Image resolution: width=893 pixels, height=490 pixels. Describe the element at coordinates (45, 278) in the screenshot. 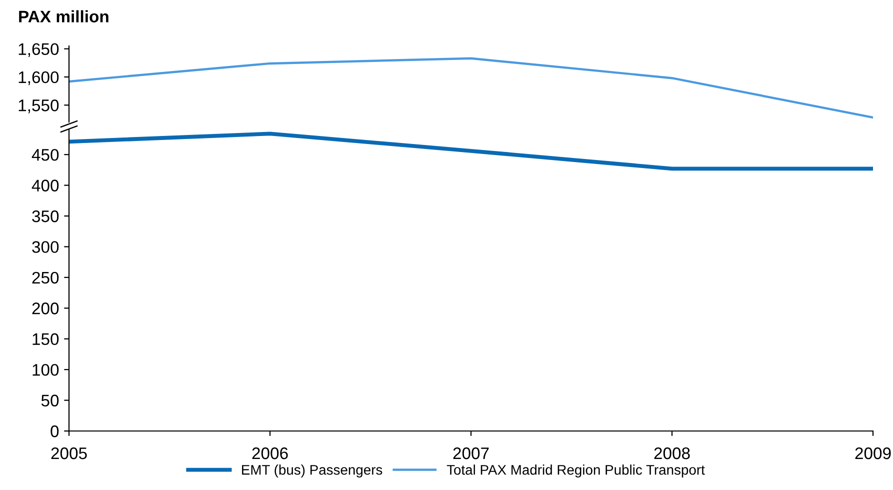

I see `y-tick-label: 250` at that location.